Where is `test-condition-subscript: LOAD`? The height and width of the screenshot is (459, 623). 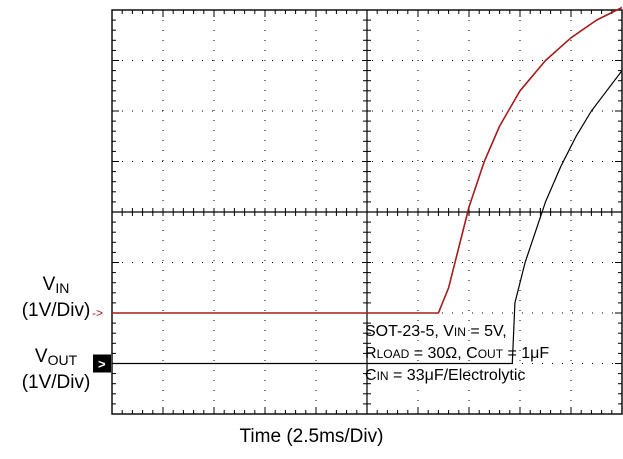
test-condition-subscript: LOAD is located at coordinates (393, 354).